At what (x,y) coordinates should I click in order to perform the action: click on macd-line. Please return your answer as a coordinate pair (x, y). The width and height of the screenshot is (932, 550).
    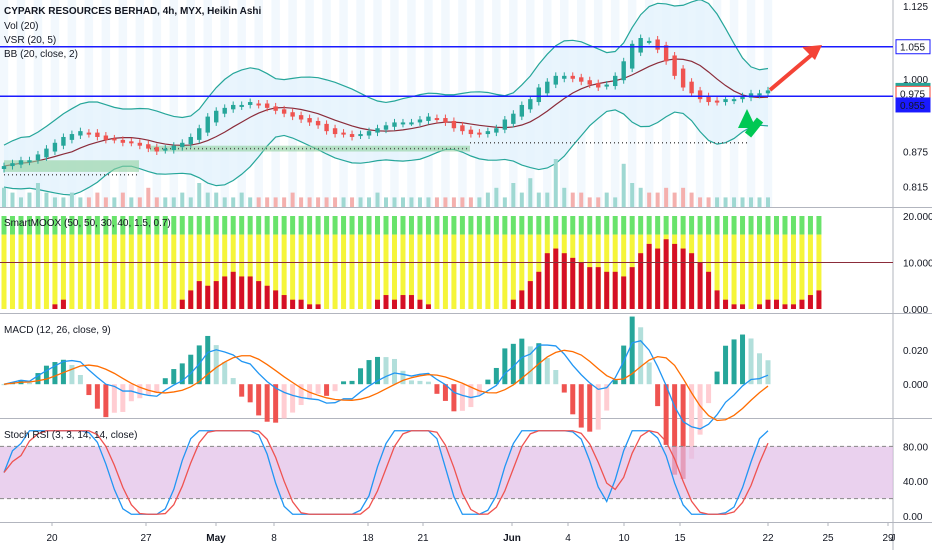
    Looking at the image, I should click on (386, 385).